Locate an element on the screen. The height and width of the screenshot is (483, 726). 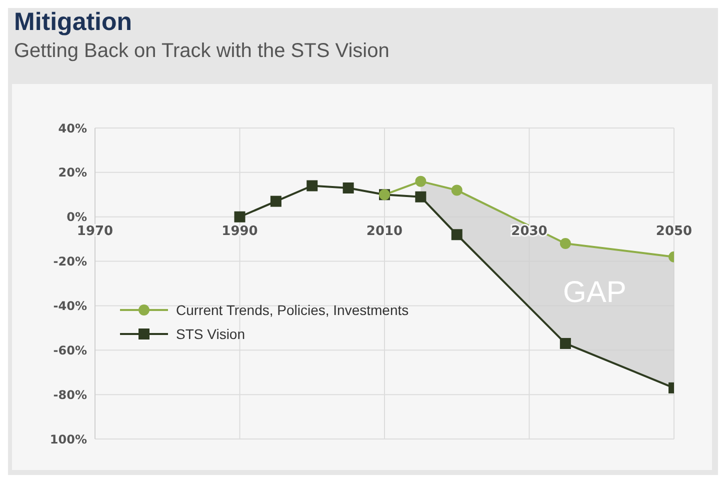
chart-subtitle: Getting Back on Track with the STS Vision is located at coordinates (202, 51).